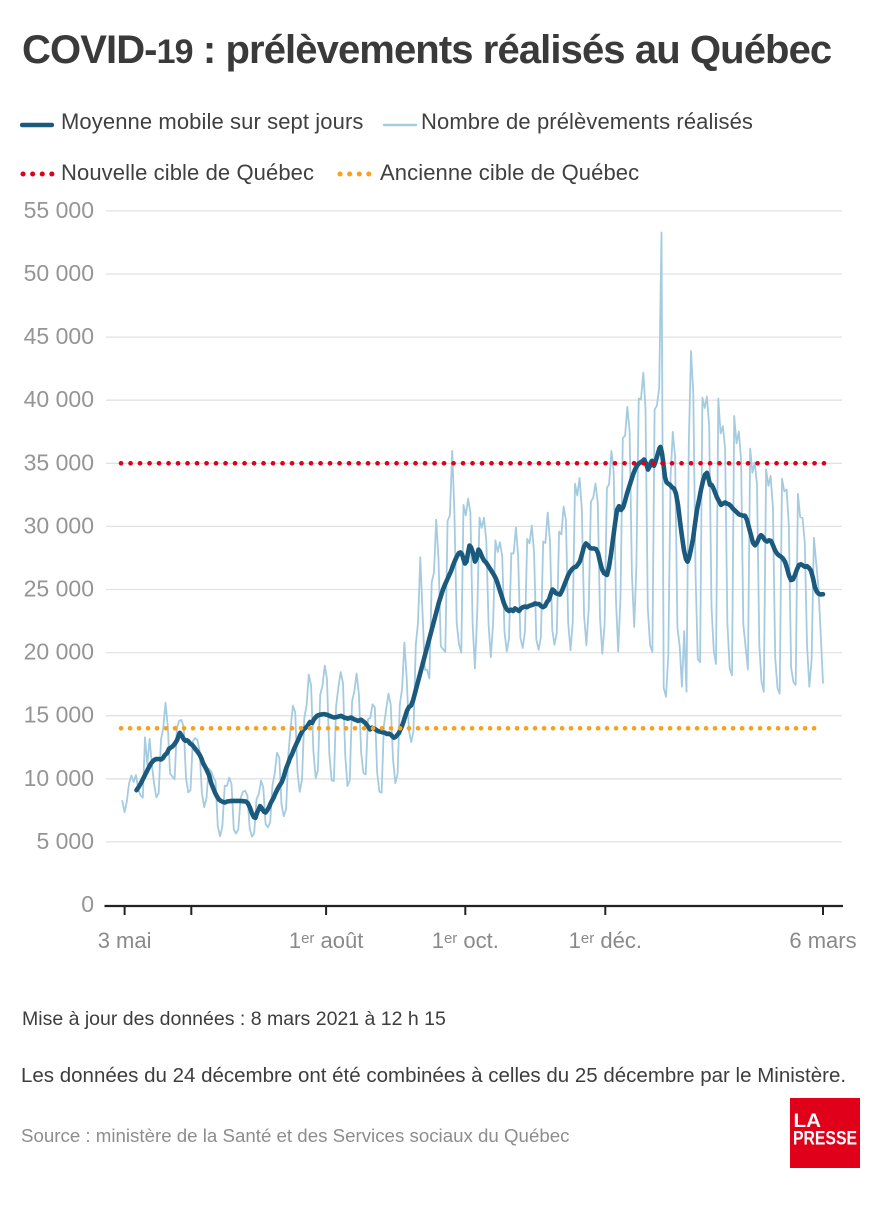 Image resolution: width=880 pixels, height=1205 pixels. I want to click on svg-text: 5 000, so click(65, 841).